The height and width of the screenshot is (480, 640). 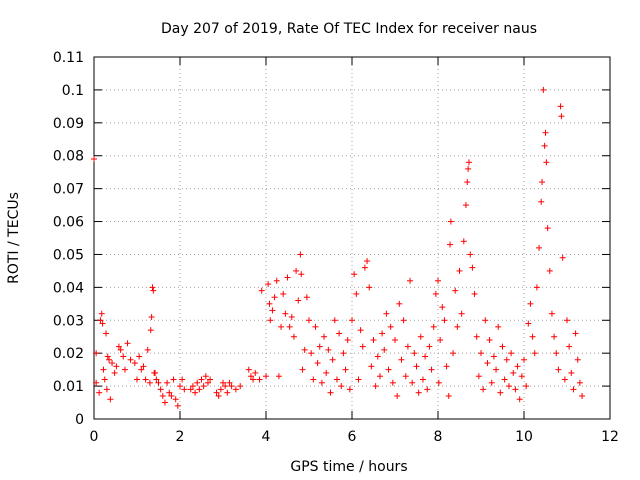 I want to click on x-tick-label: 2, so click(x=180, y=437).